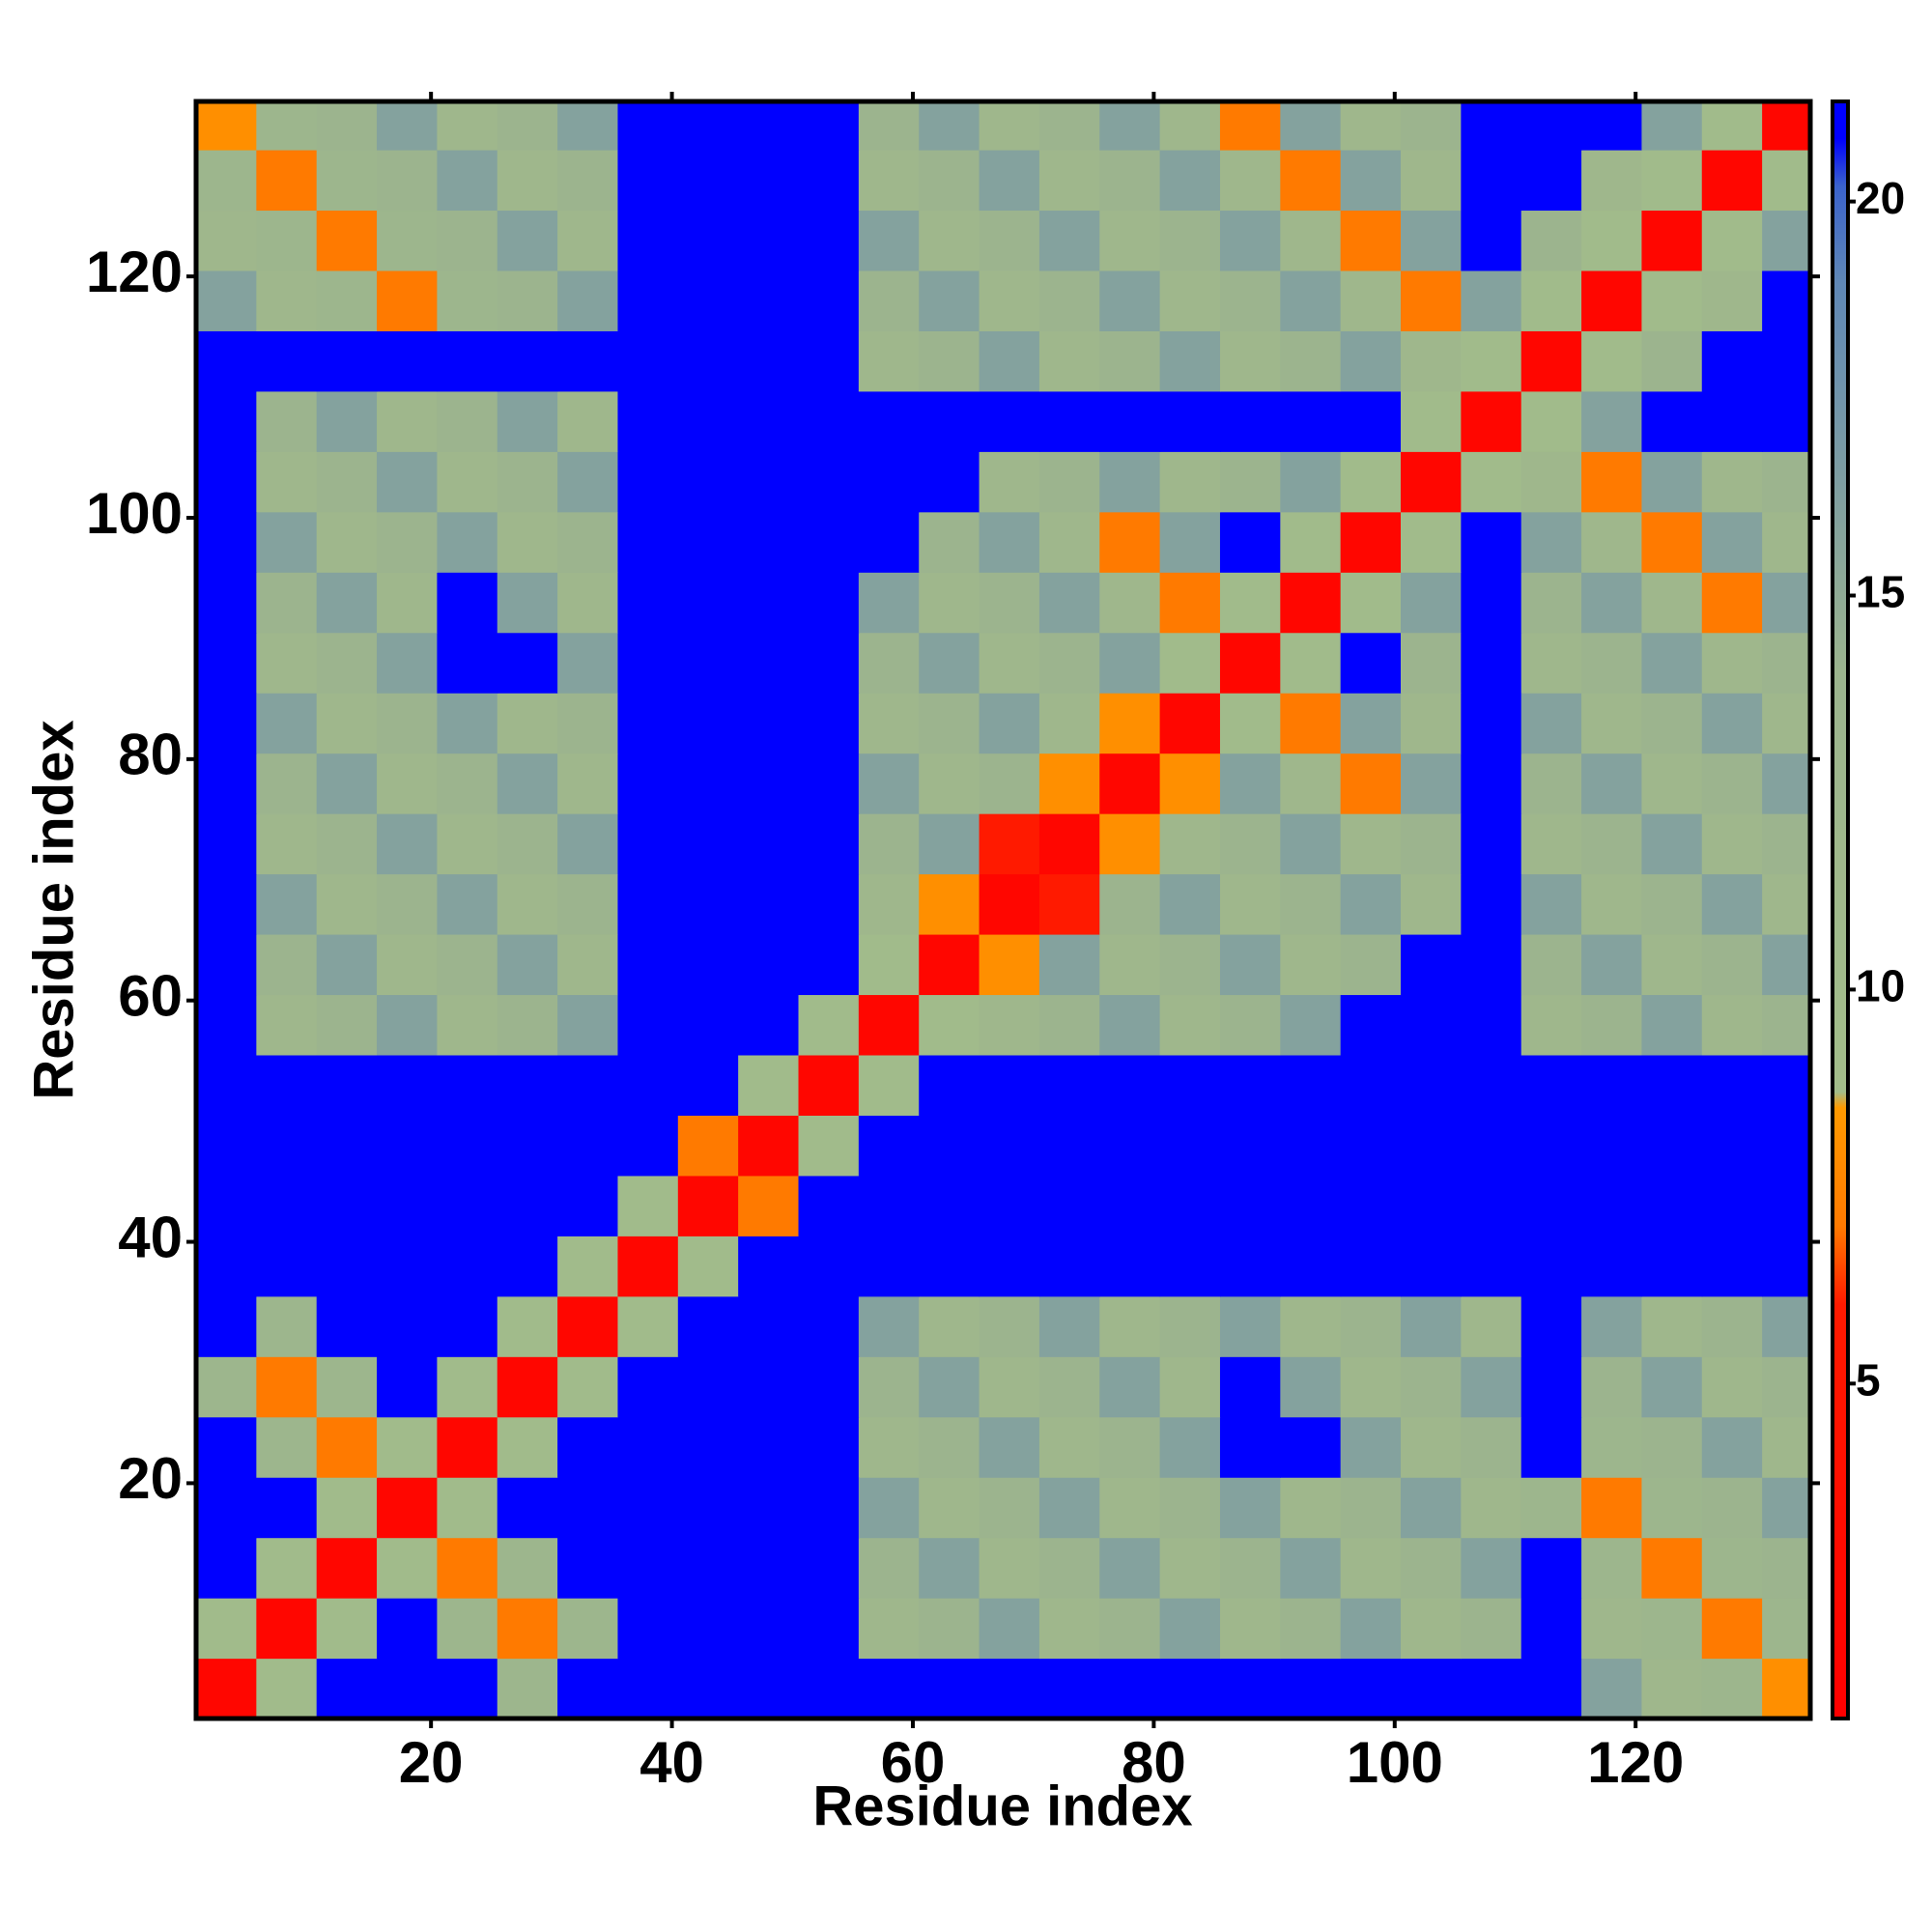 Image resolution: width=1932 pixels, height=1932 pixels. Describe the element at coordinates (134, 272) in the screenshot. I see `y-tick-label: 120` at that location.